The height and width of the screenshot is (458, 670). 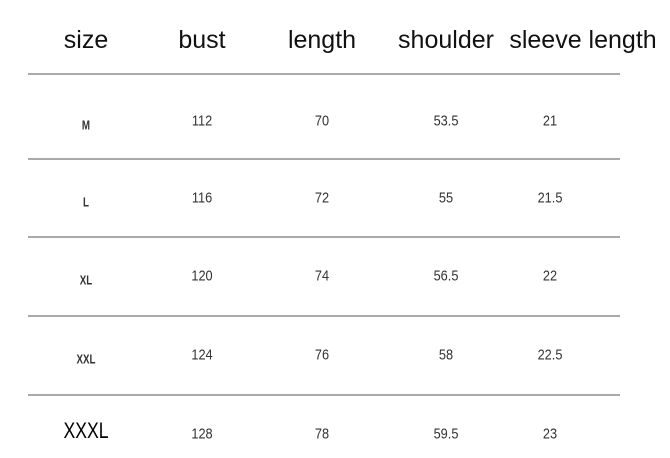 I want to click on size-label: M, so click(x=86, y=125).